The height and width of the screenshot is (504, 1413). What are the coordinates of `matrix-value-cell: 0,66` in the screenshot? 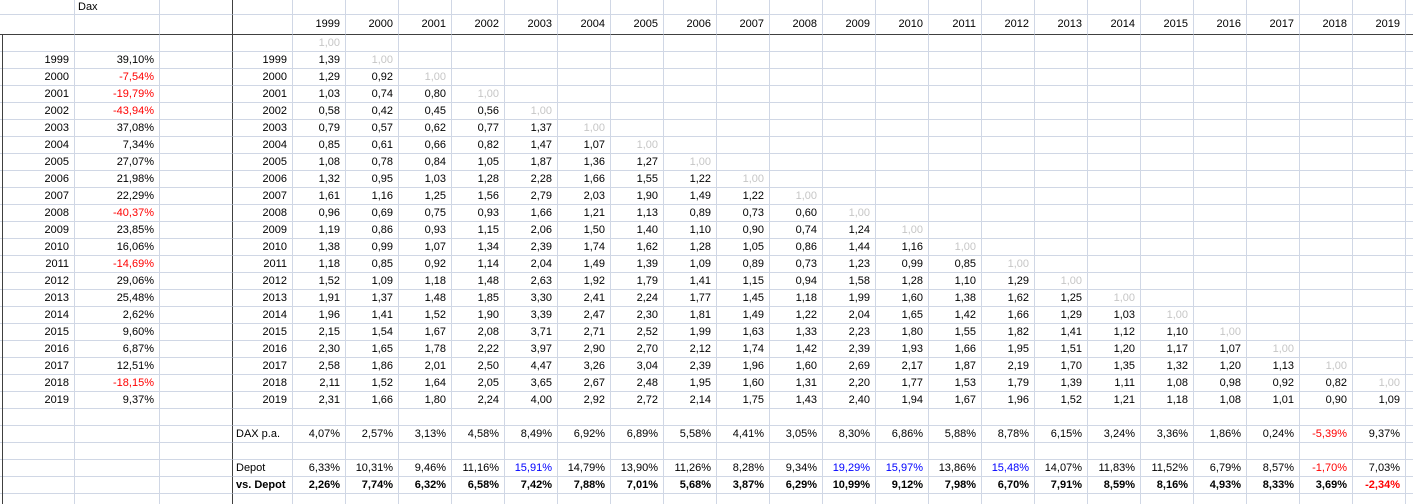 It's located at (425, 145).